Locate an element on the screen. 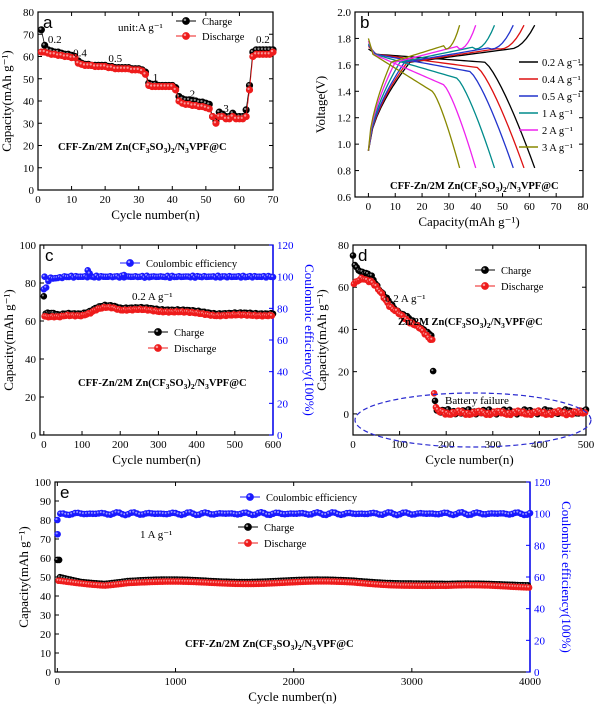 The height and width of the screenshot is (710, 600). y2-axis-label: Coulombic efficiency(100%) is located at coordinates (566, 577).